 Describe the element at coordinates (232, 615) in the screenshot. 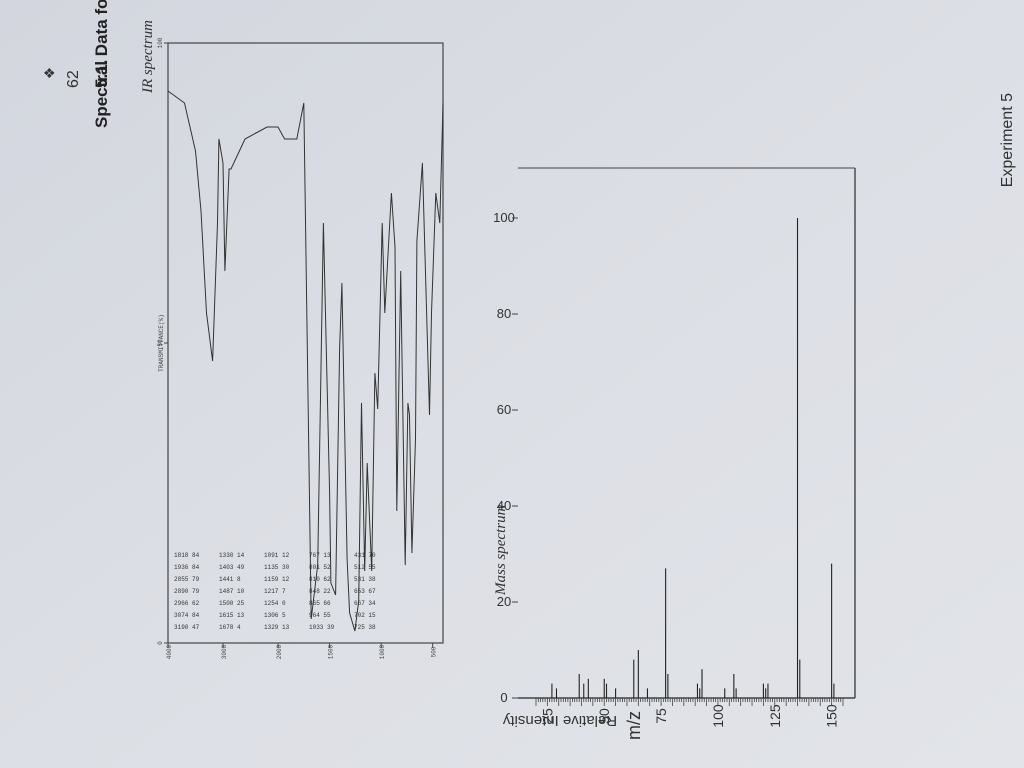

I see `ir-peak-entry: 1615 13` at that location.